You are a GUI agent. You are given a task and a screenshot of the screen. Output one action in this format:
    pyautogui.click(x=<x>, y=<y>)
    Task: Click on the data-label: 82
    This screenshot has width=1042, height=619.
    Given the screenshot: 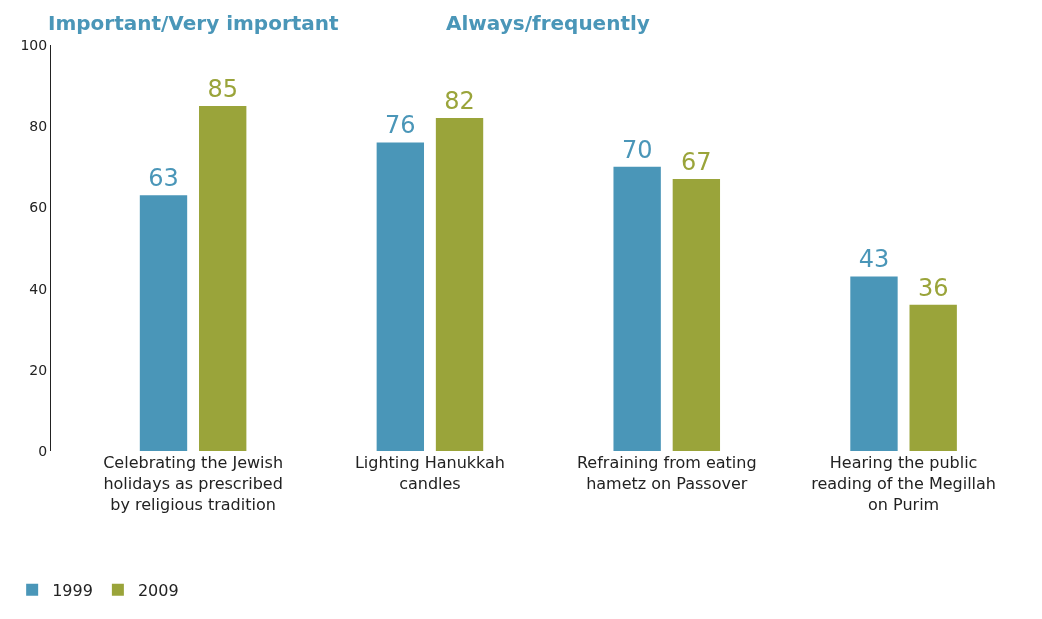 What is the action you would take?
    pyautogui.click(x=459, y=101)
    